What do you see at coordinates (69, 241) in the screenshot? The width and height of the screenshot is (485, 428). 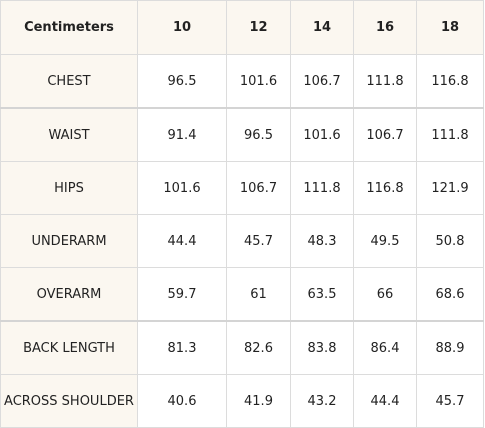 I see `measurement-label: UNDERARM` at bounding box center [69, 241].